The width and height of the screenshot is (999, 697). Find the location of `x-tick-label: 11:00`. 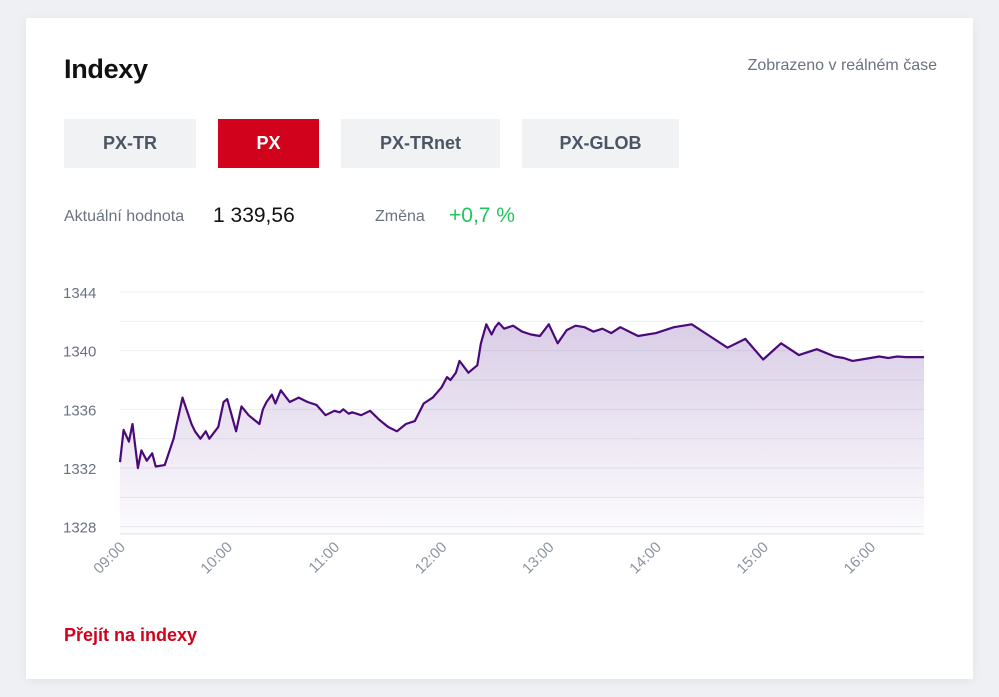

x-tick-label: 11:00 is located at coordinates (324, 558).